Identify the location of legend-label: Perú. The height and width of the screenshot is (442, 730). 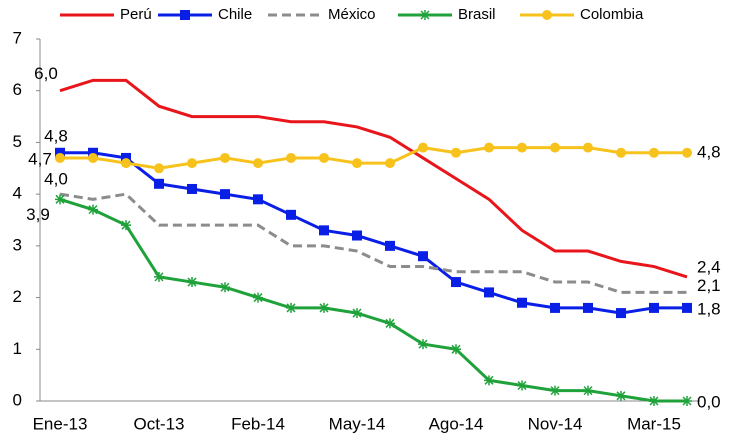
(136, 14).